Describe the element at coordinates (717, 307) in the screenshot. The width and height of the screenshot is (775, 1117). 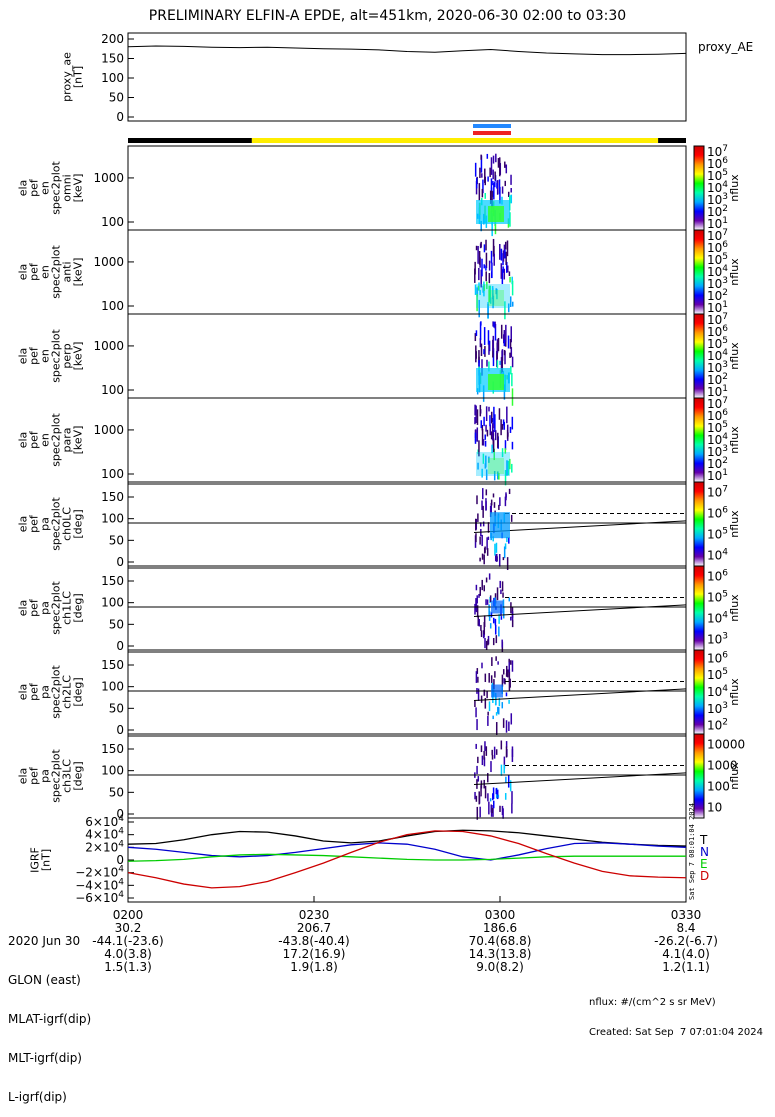
I see `spec-anti-cb-tick: 10¹` at that location.